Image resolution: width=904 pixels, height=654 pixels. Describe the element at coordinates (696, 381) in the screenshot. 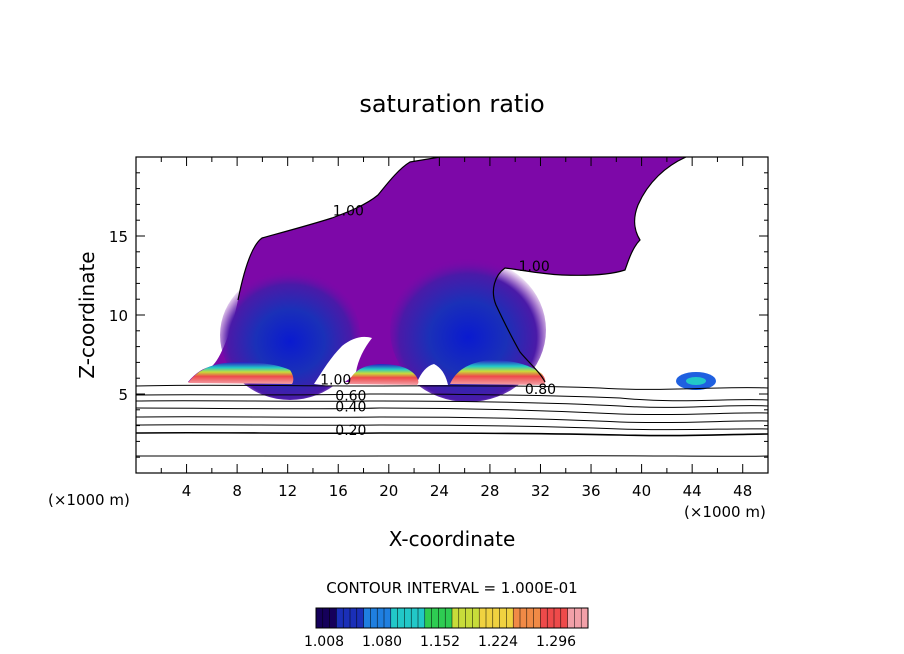

I see `small-cell-core` at that location.